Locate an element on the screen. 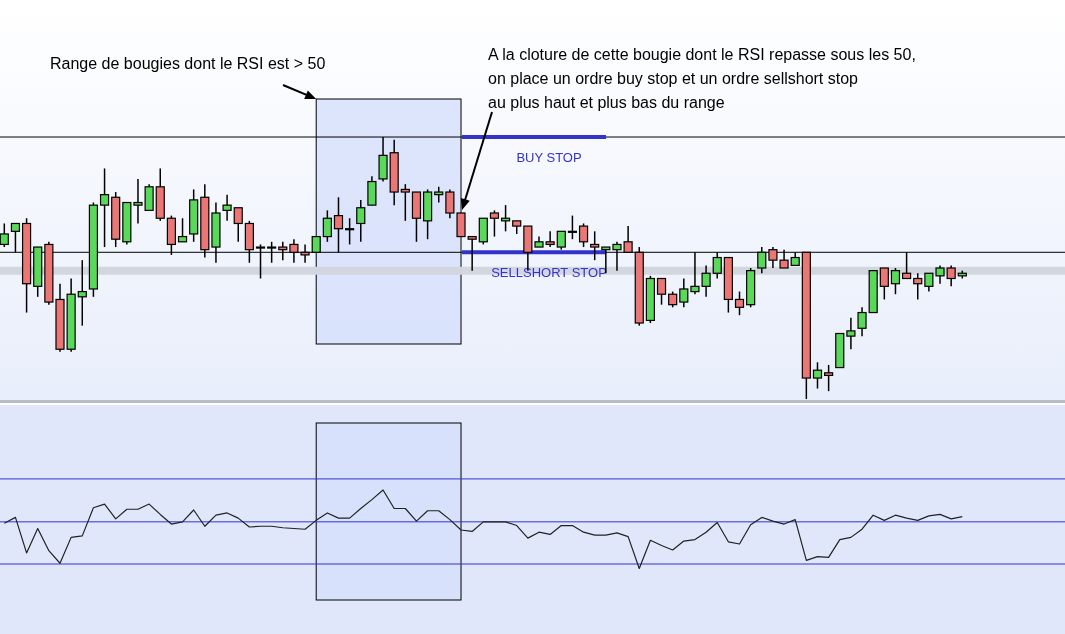  ref-line-label: BUY STOP is located at coordinates (549, 158).